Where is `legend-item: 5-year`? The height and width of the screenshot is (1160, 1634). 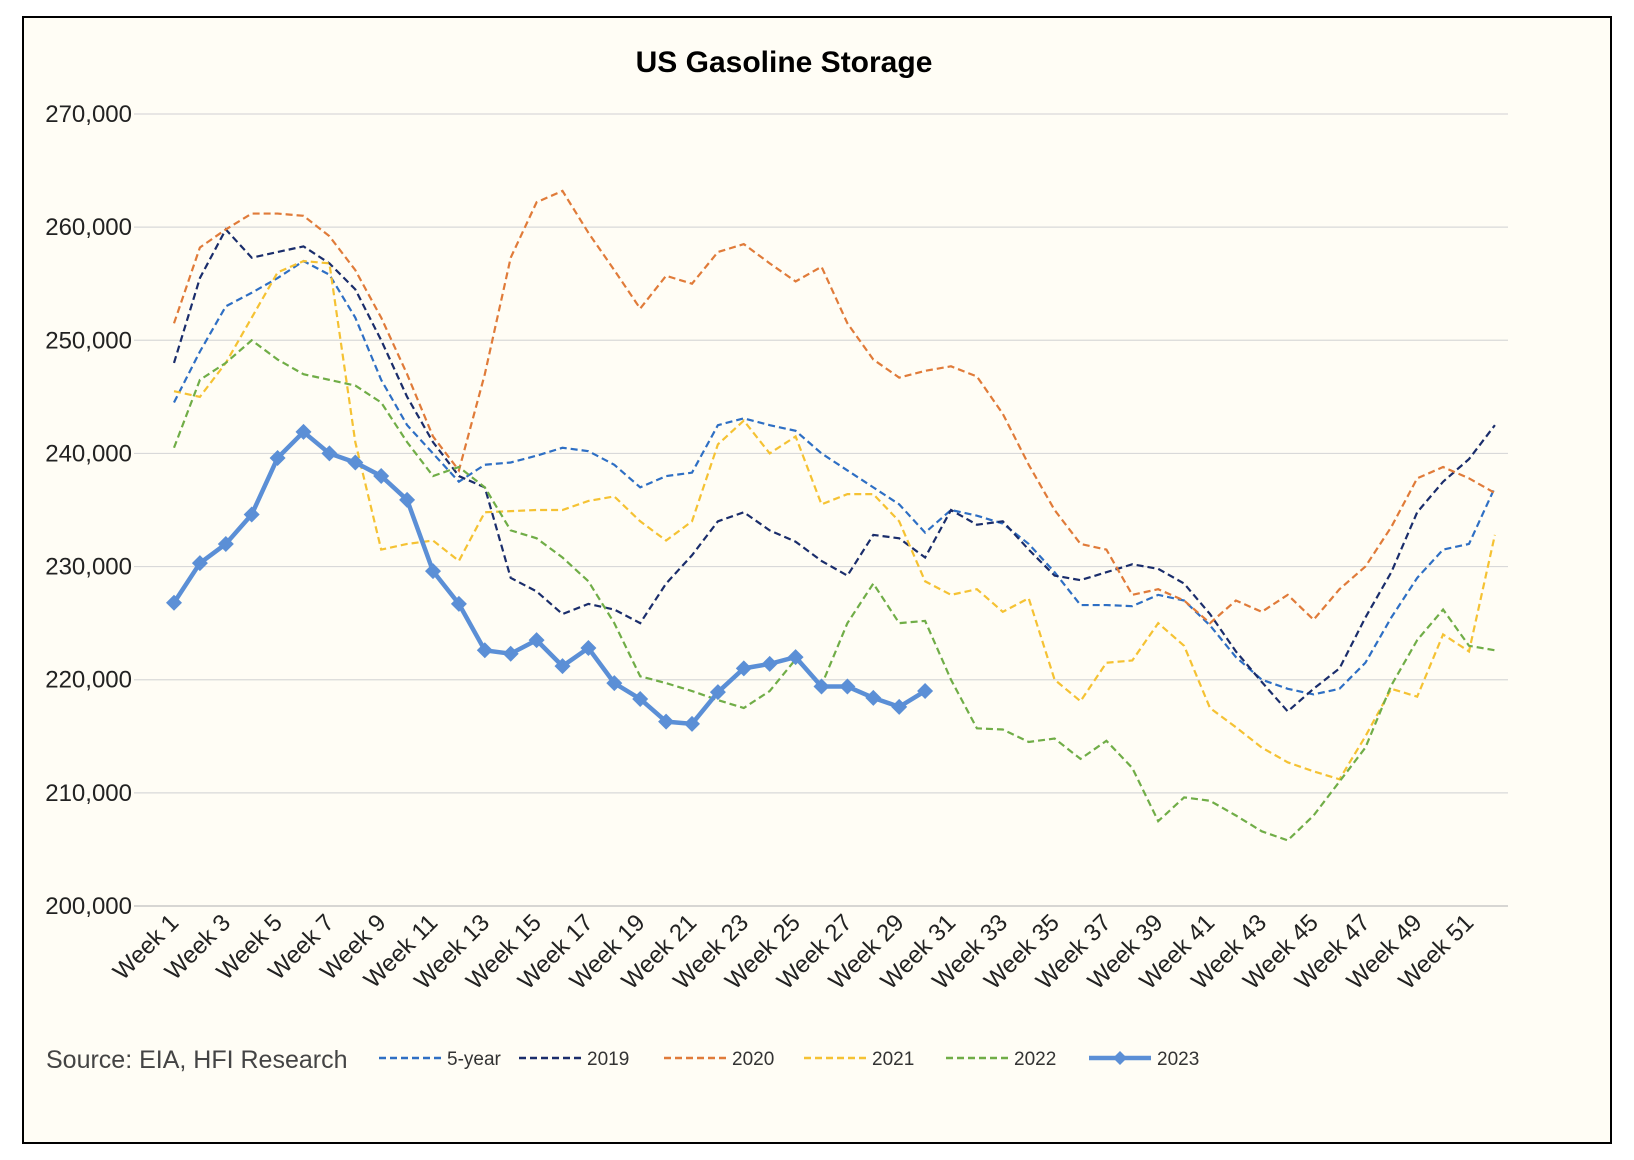
legend-item: 5-year is located at coordinates (440, 1059).